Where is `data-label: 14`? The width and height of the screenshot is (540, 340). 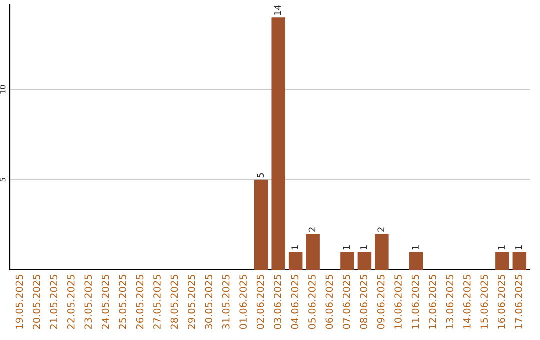 data-label: 14 is located at coordinates (278, 10).